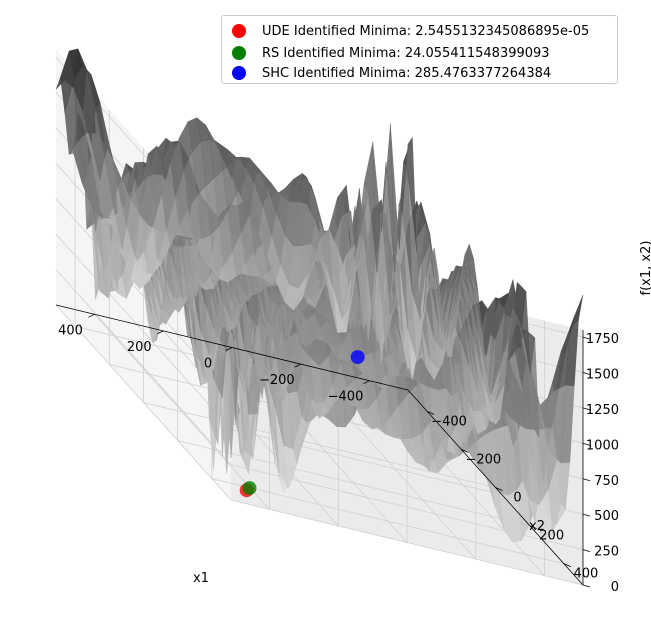 The image size is (651, 636). What do you see at coordinates (139, 347) in the screenshot?
I see `x-tick-label: 200` at bounding box center [139, 347].